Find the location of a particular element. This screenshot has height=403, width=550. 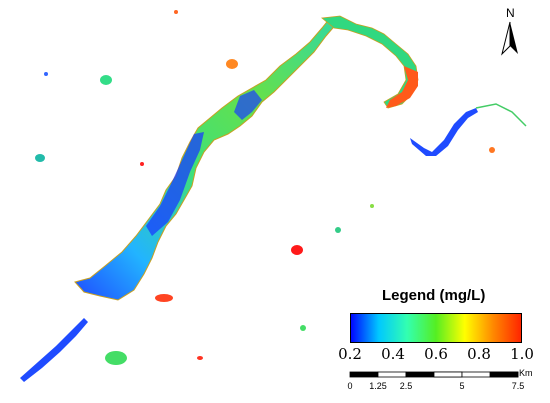

reservoir-deep-zone is located at coordinates (175, 184).